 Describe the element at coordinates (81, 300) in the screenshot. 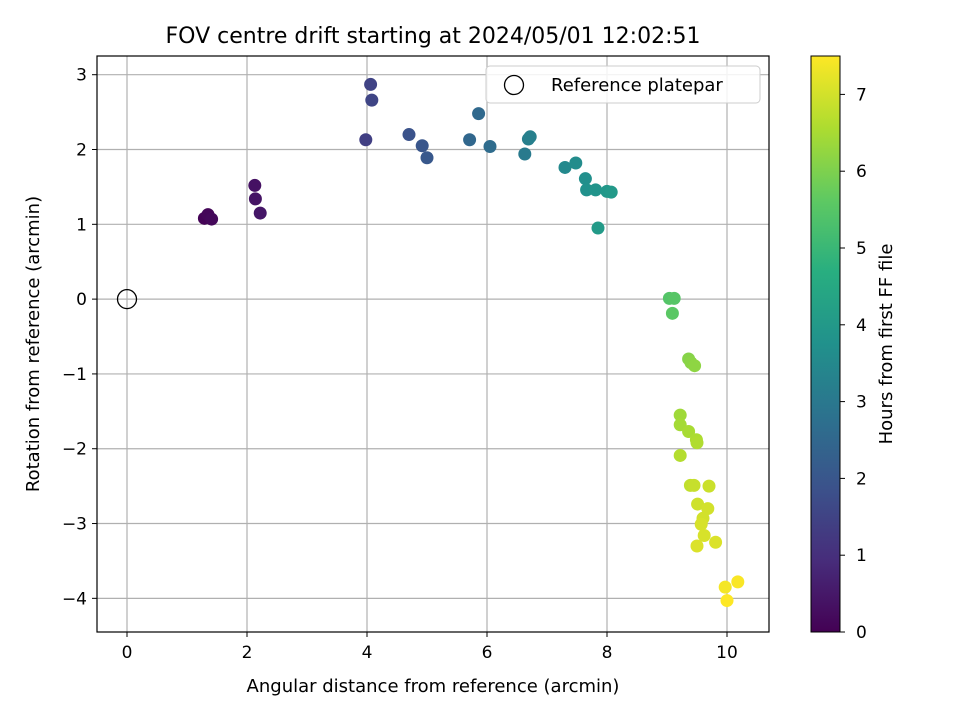

I see `y-tick-label: 0` at that location.